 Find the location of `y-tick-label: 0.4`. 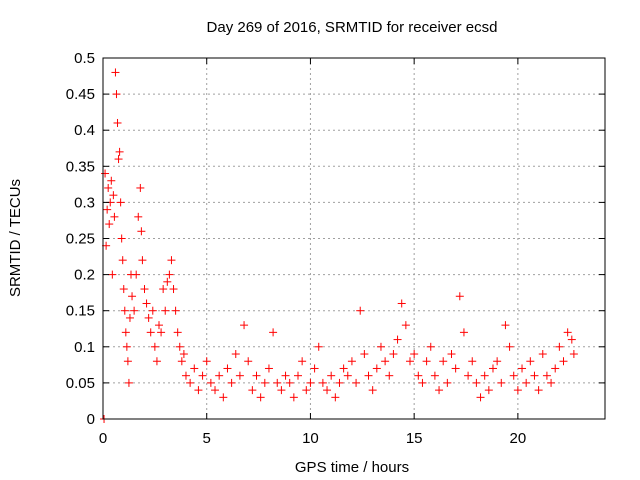

y-tick-label: 0.4 is located at coordinates (84, 130).